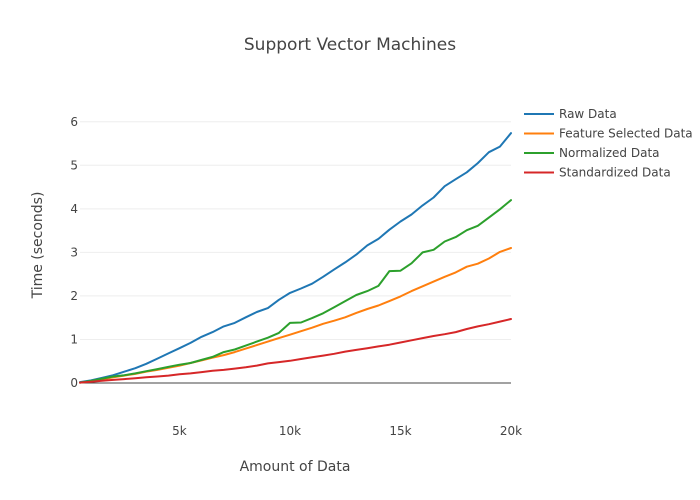 The width and height of the screenshot is (700, 500). I want to click on x-tick-label: 20k, so click(511, 431).